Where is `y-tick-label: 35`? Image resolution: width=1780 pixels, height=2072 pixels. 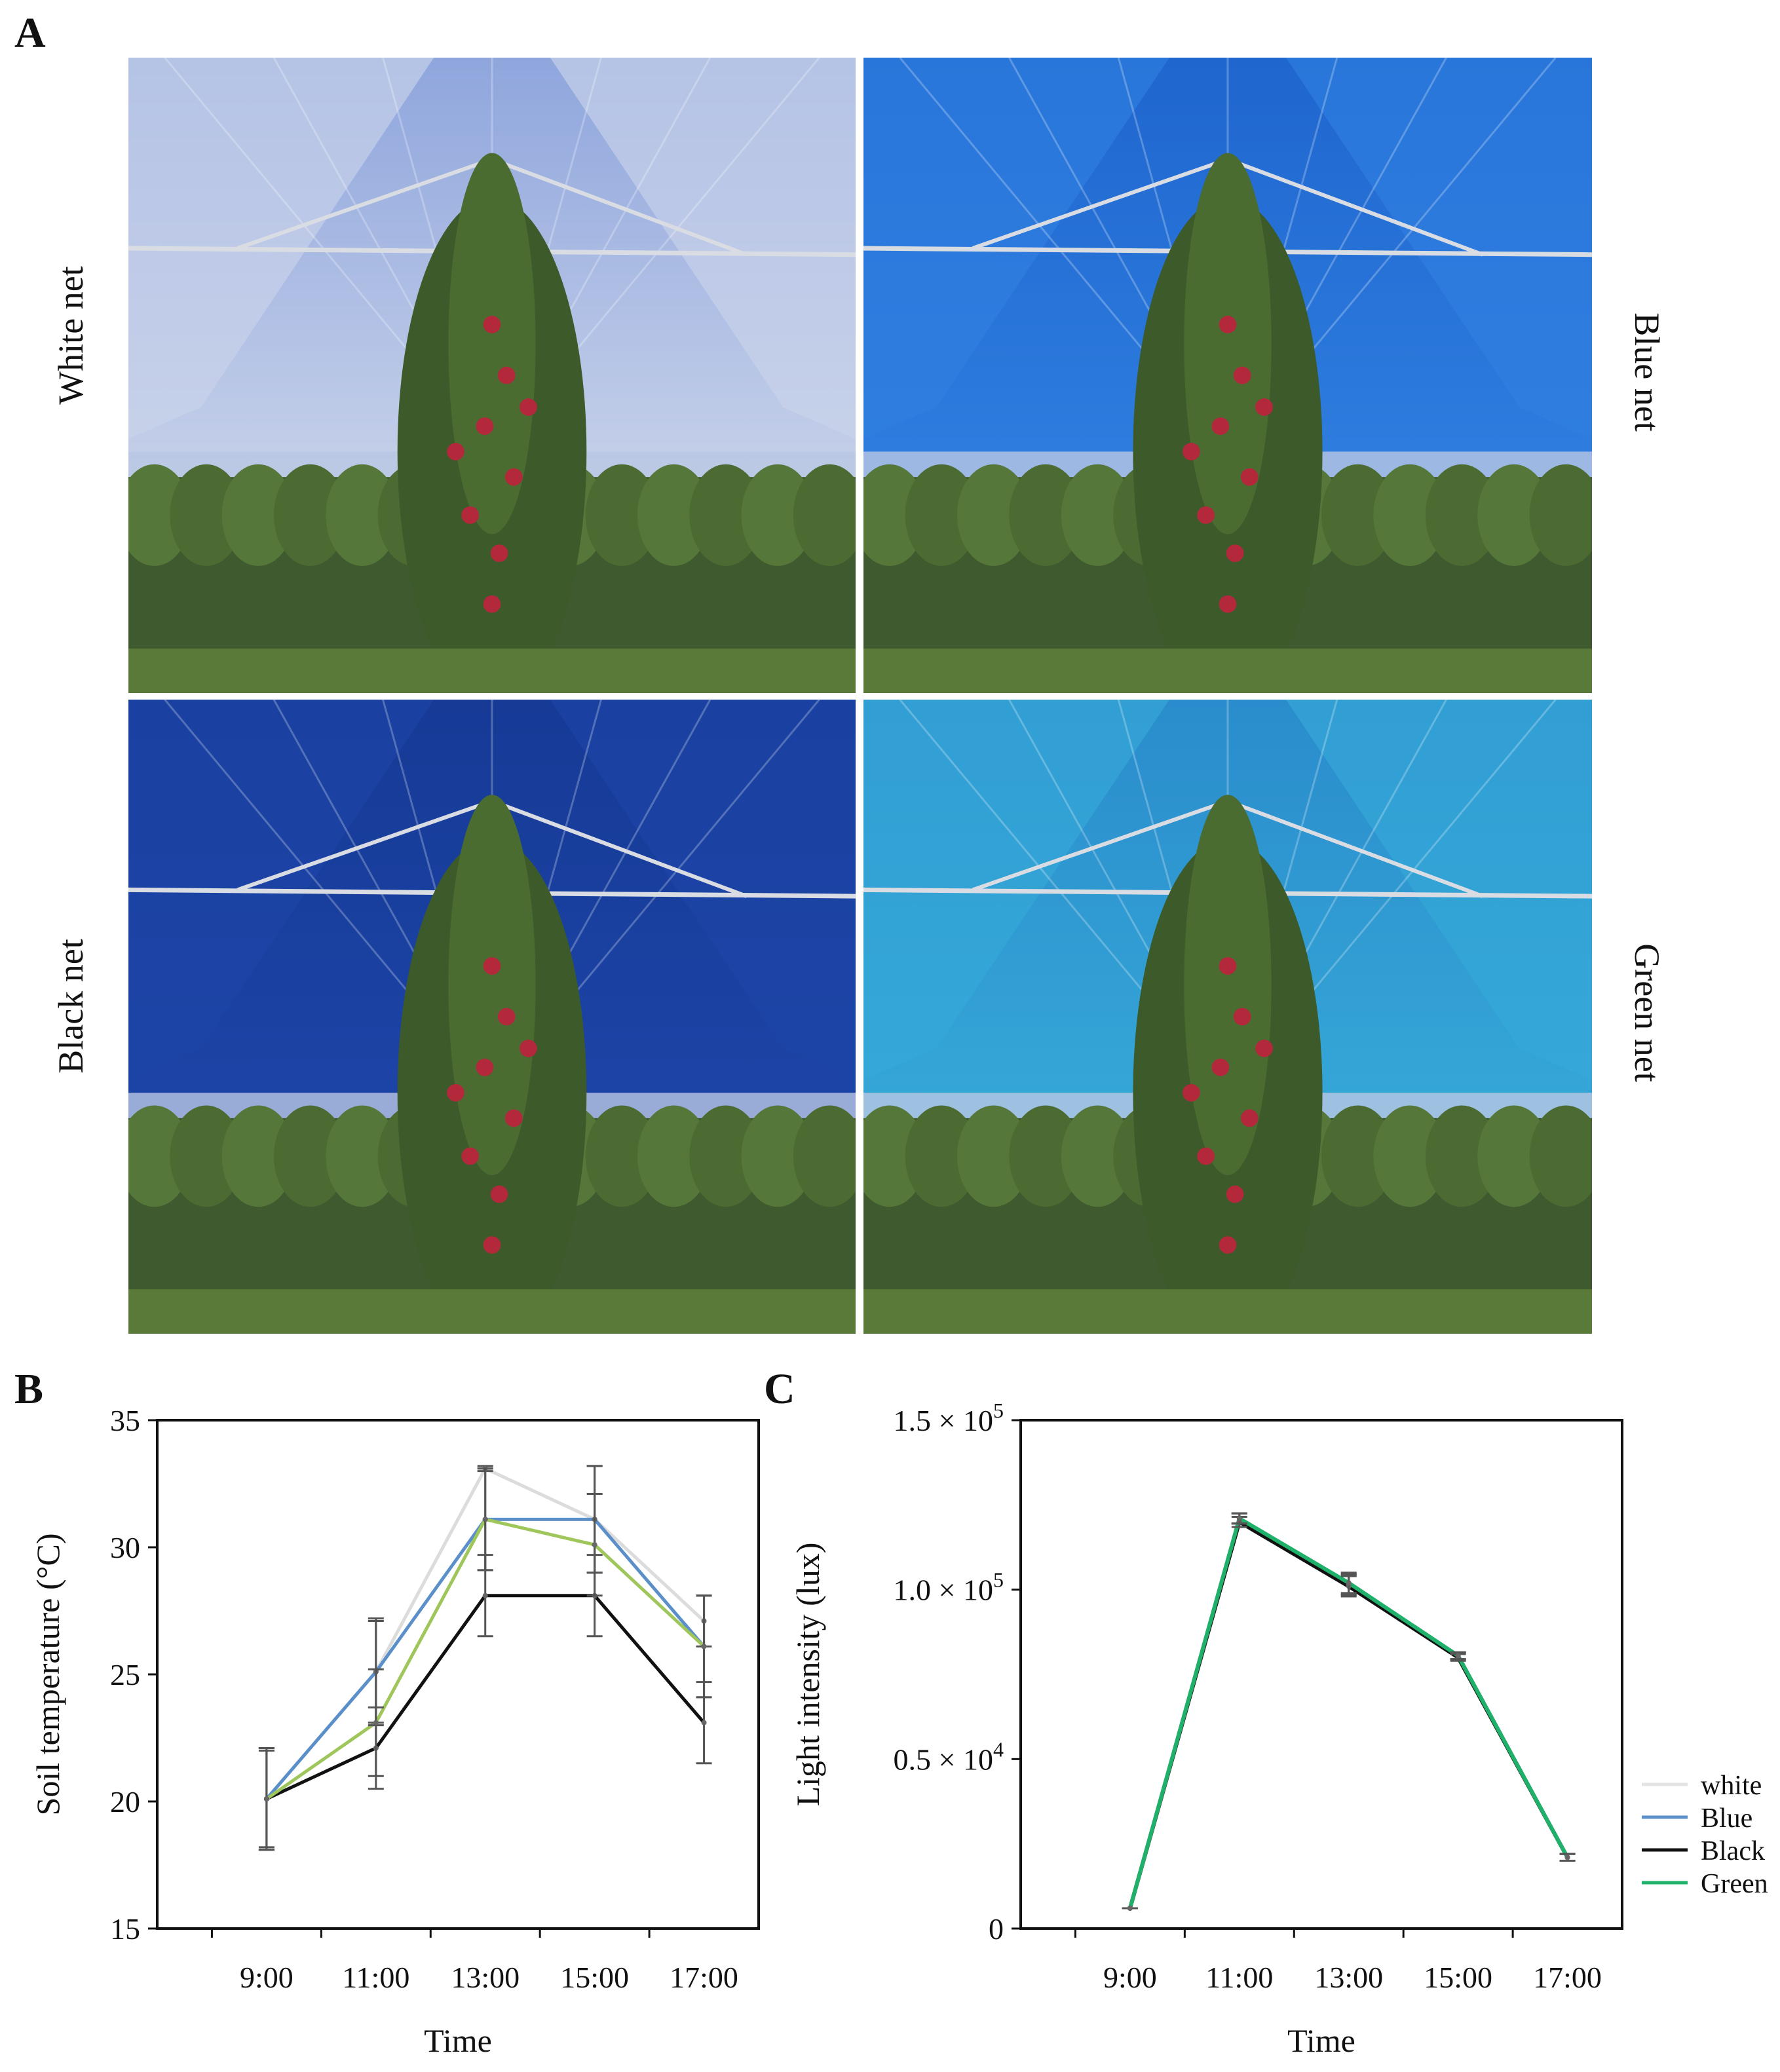
y-tick-label: 35 is located at coordinates (125, 1420).